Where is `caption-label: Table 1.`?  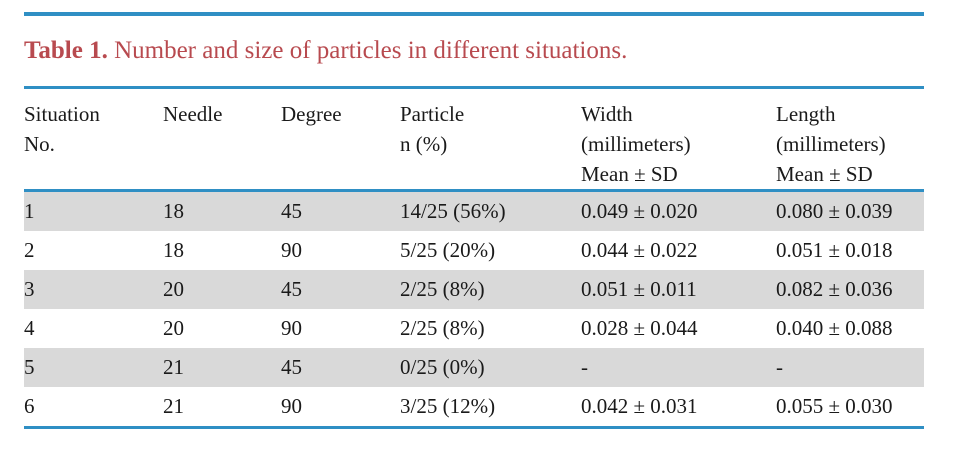 caption-label: Table 1. is located at coordinates (66, 50).